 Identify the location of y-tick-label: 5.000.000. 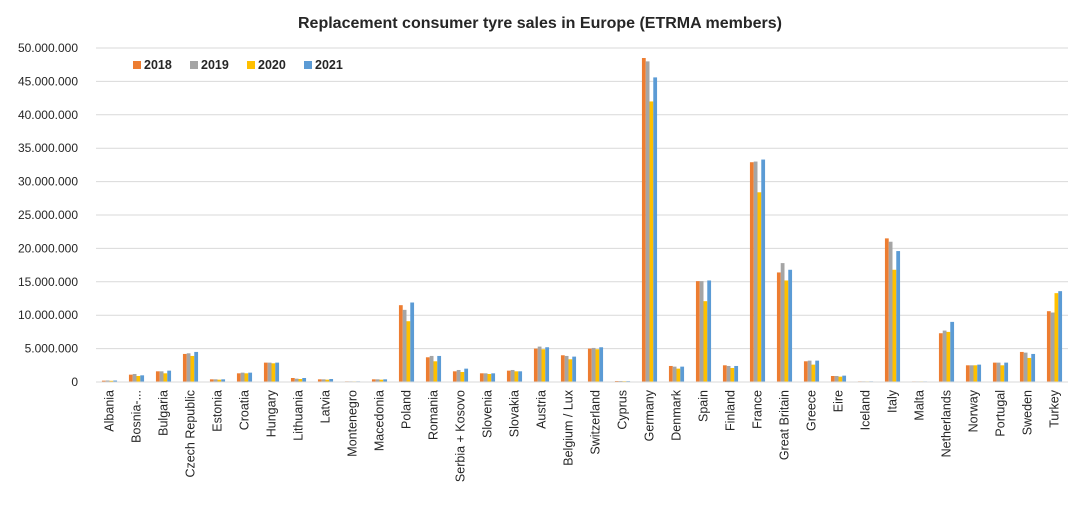
(52, 349).